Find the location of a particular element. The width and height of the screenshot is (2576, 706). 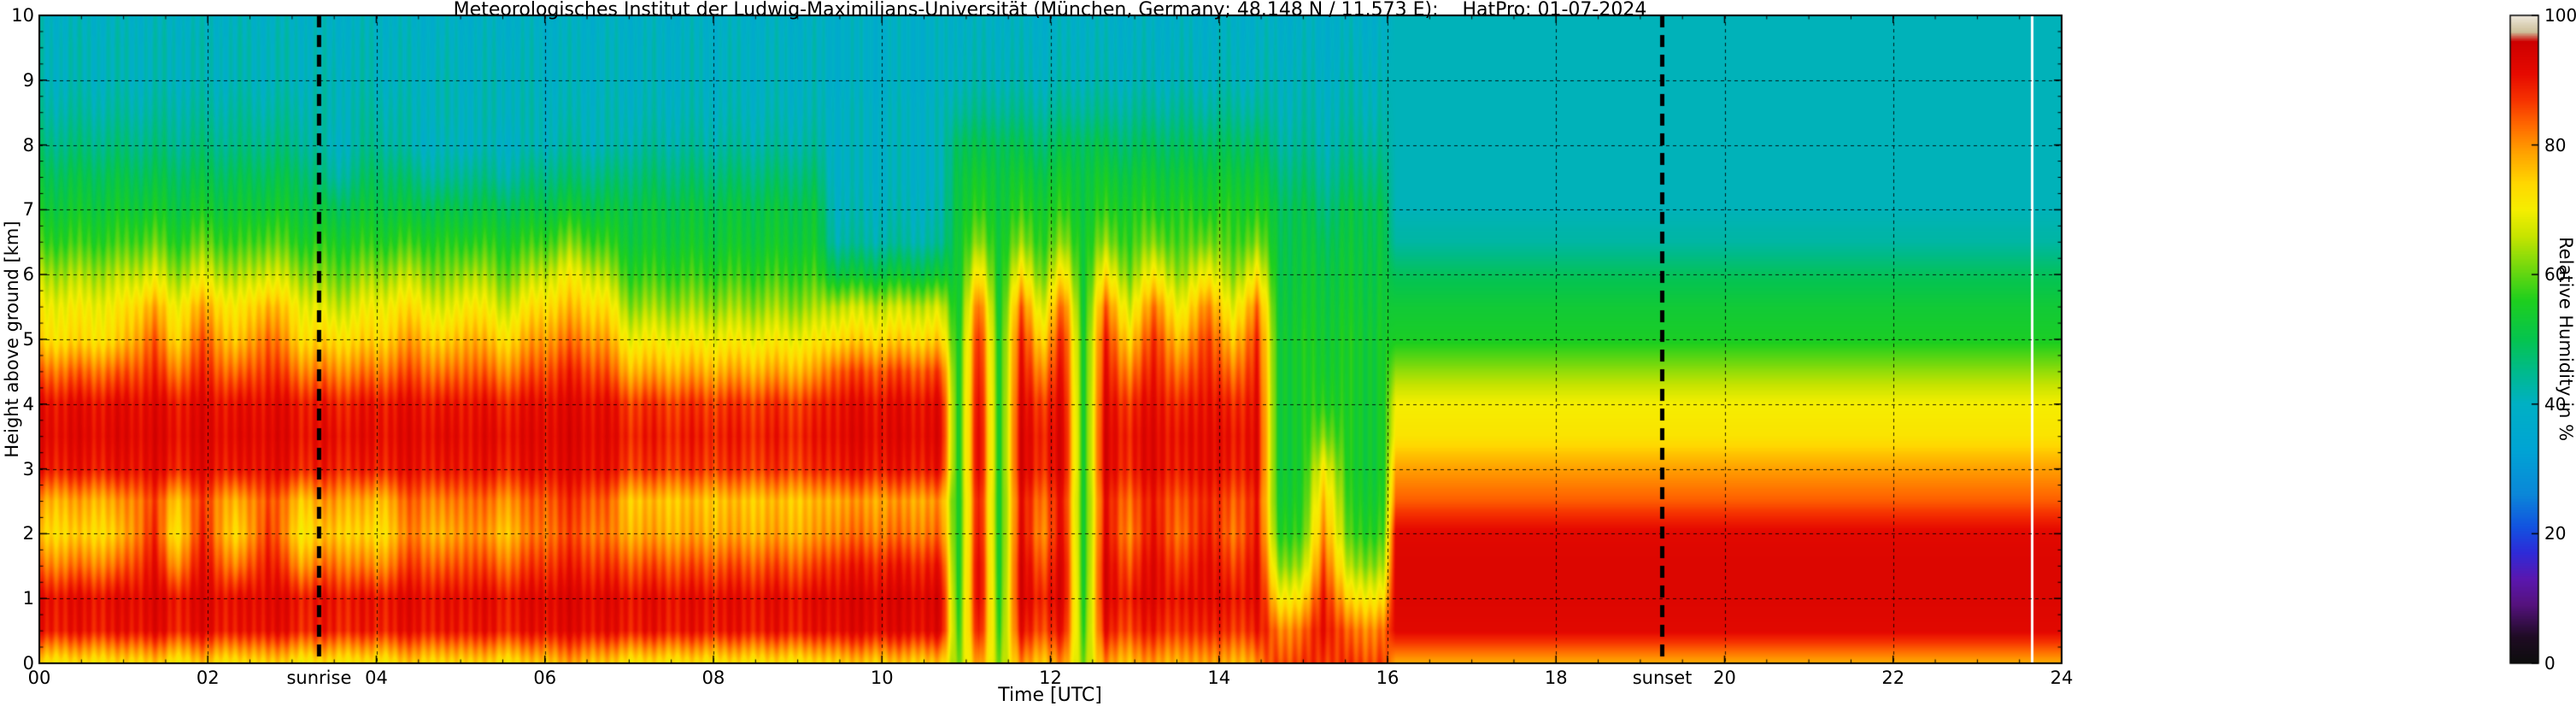

x-tick-label: 20 is located at coordinates (1724, 678).